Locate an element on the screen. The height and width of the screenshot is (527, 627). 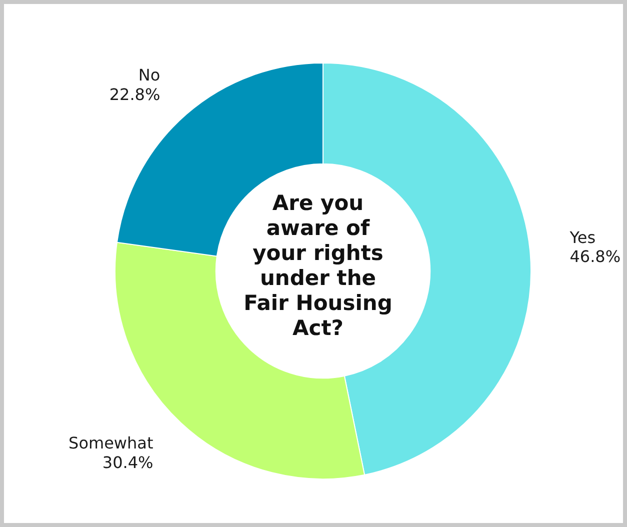
slice-label: Somewhat is located at coordinates (111, 443).